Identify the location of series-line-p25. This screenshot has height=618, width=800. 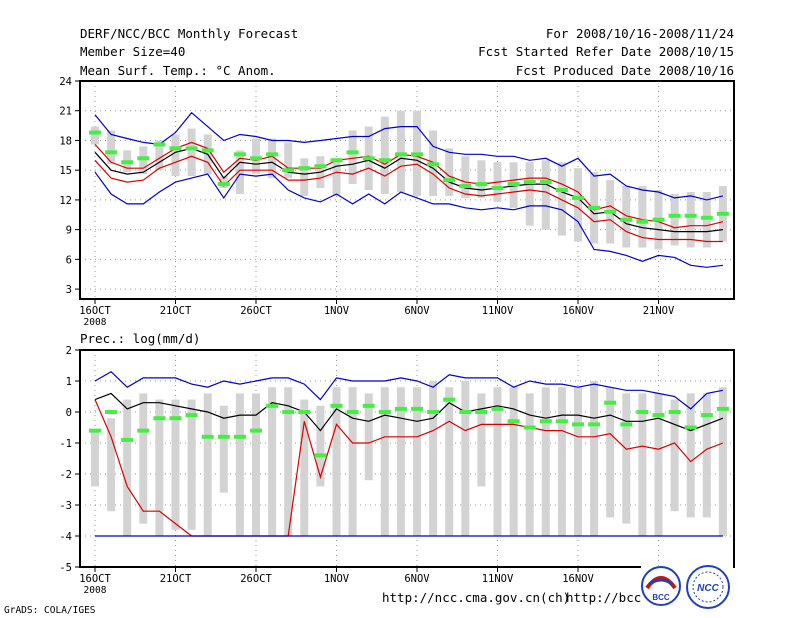
(408, 199).